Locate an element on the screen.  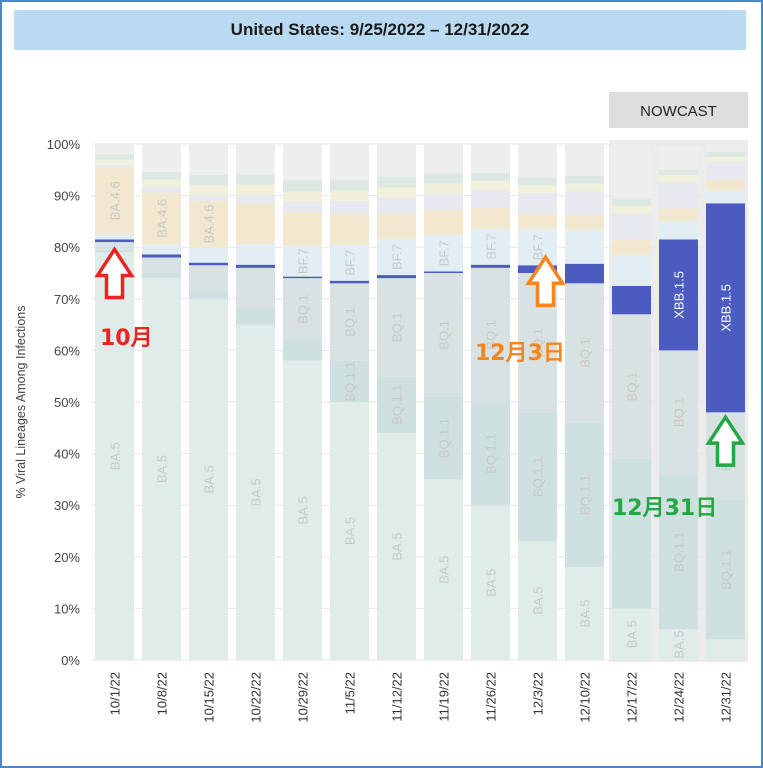
x-tick-label: 11/26/22 is located at coordinates (491, 697).